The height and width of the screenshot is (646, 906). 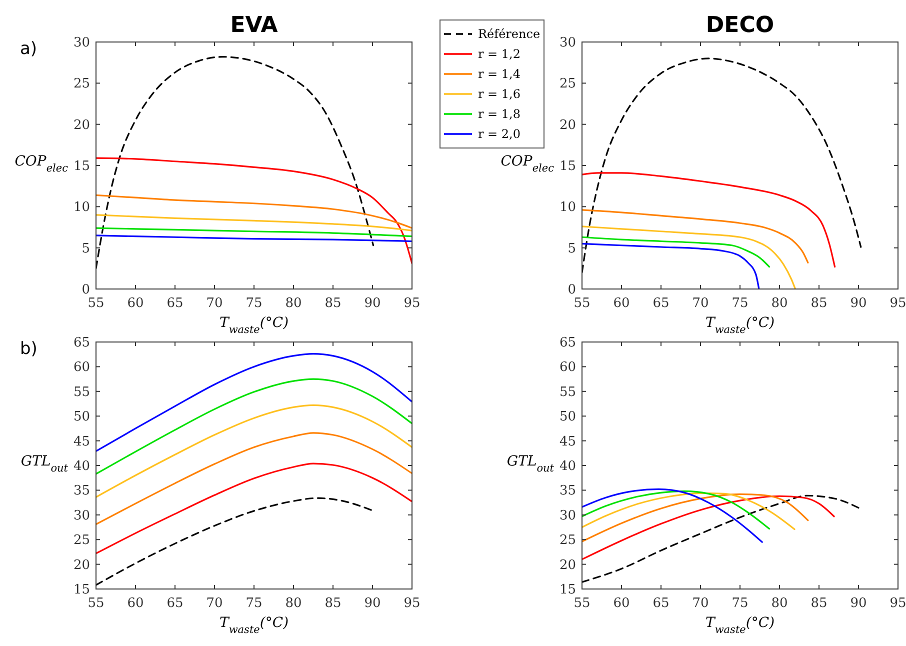 I want to click on chart-title: EVA, so click(x=254, y=25).